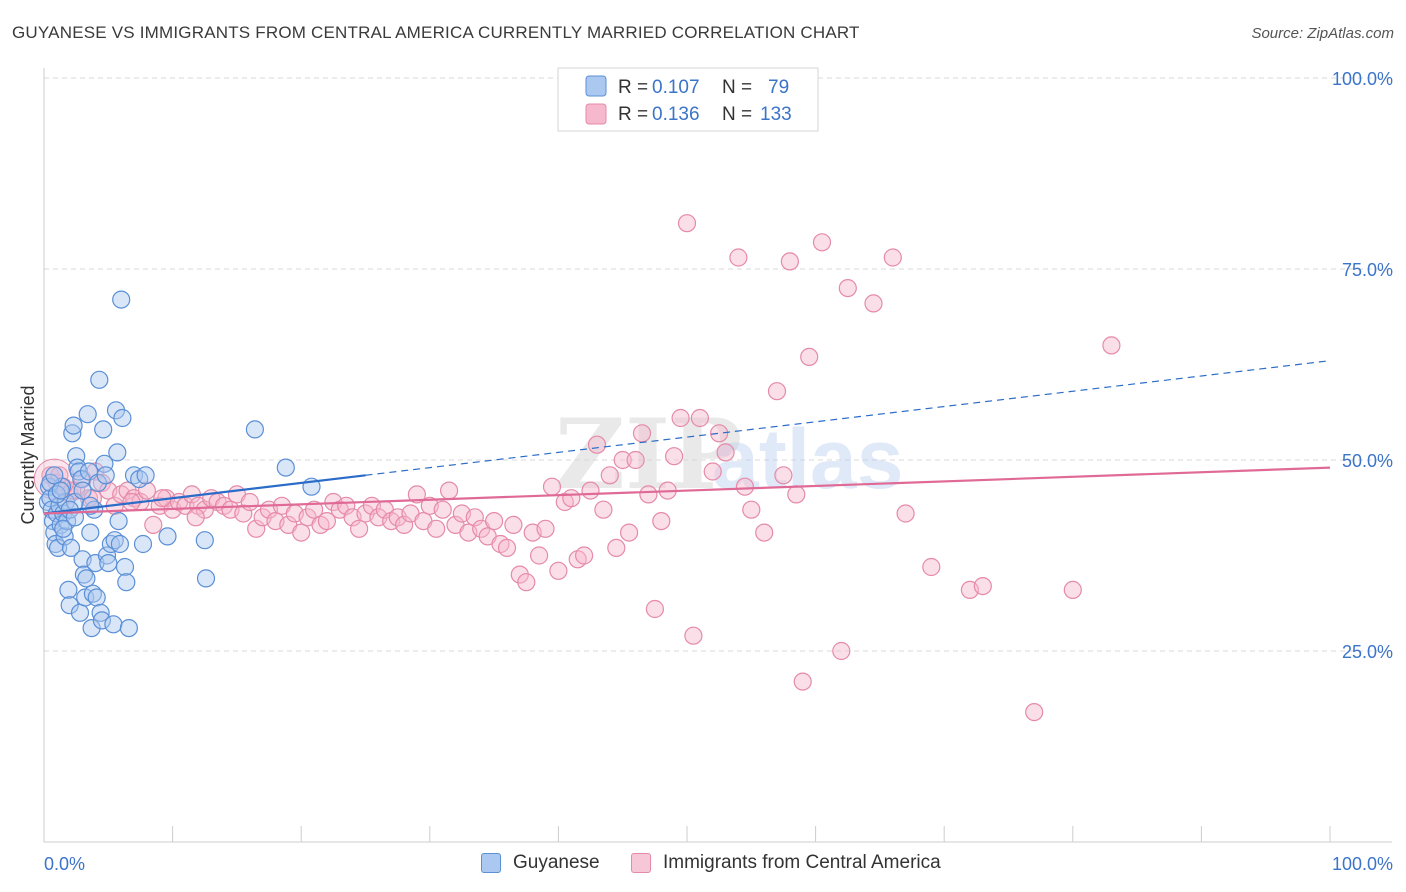 This screenshot has width=1406, height=892. Describe the element at coordinates (1367, 270) in the screenshot. I see `y-tick-label: 75.0%` at that location.